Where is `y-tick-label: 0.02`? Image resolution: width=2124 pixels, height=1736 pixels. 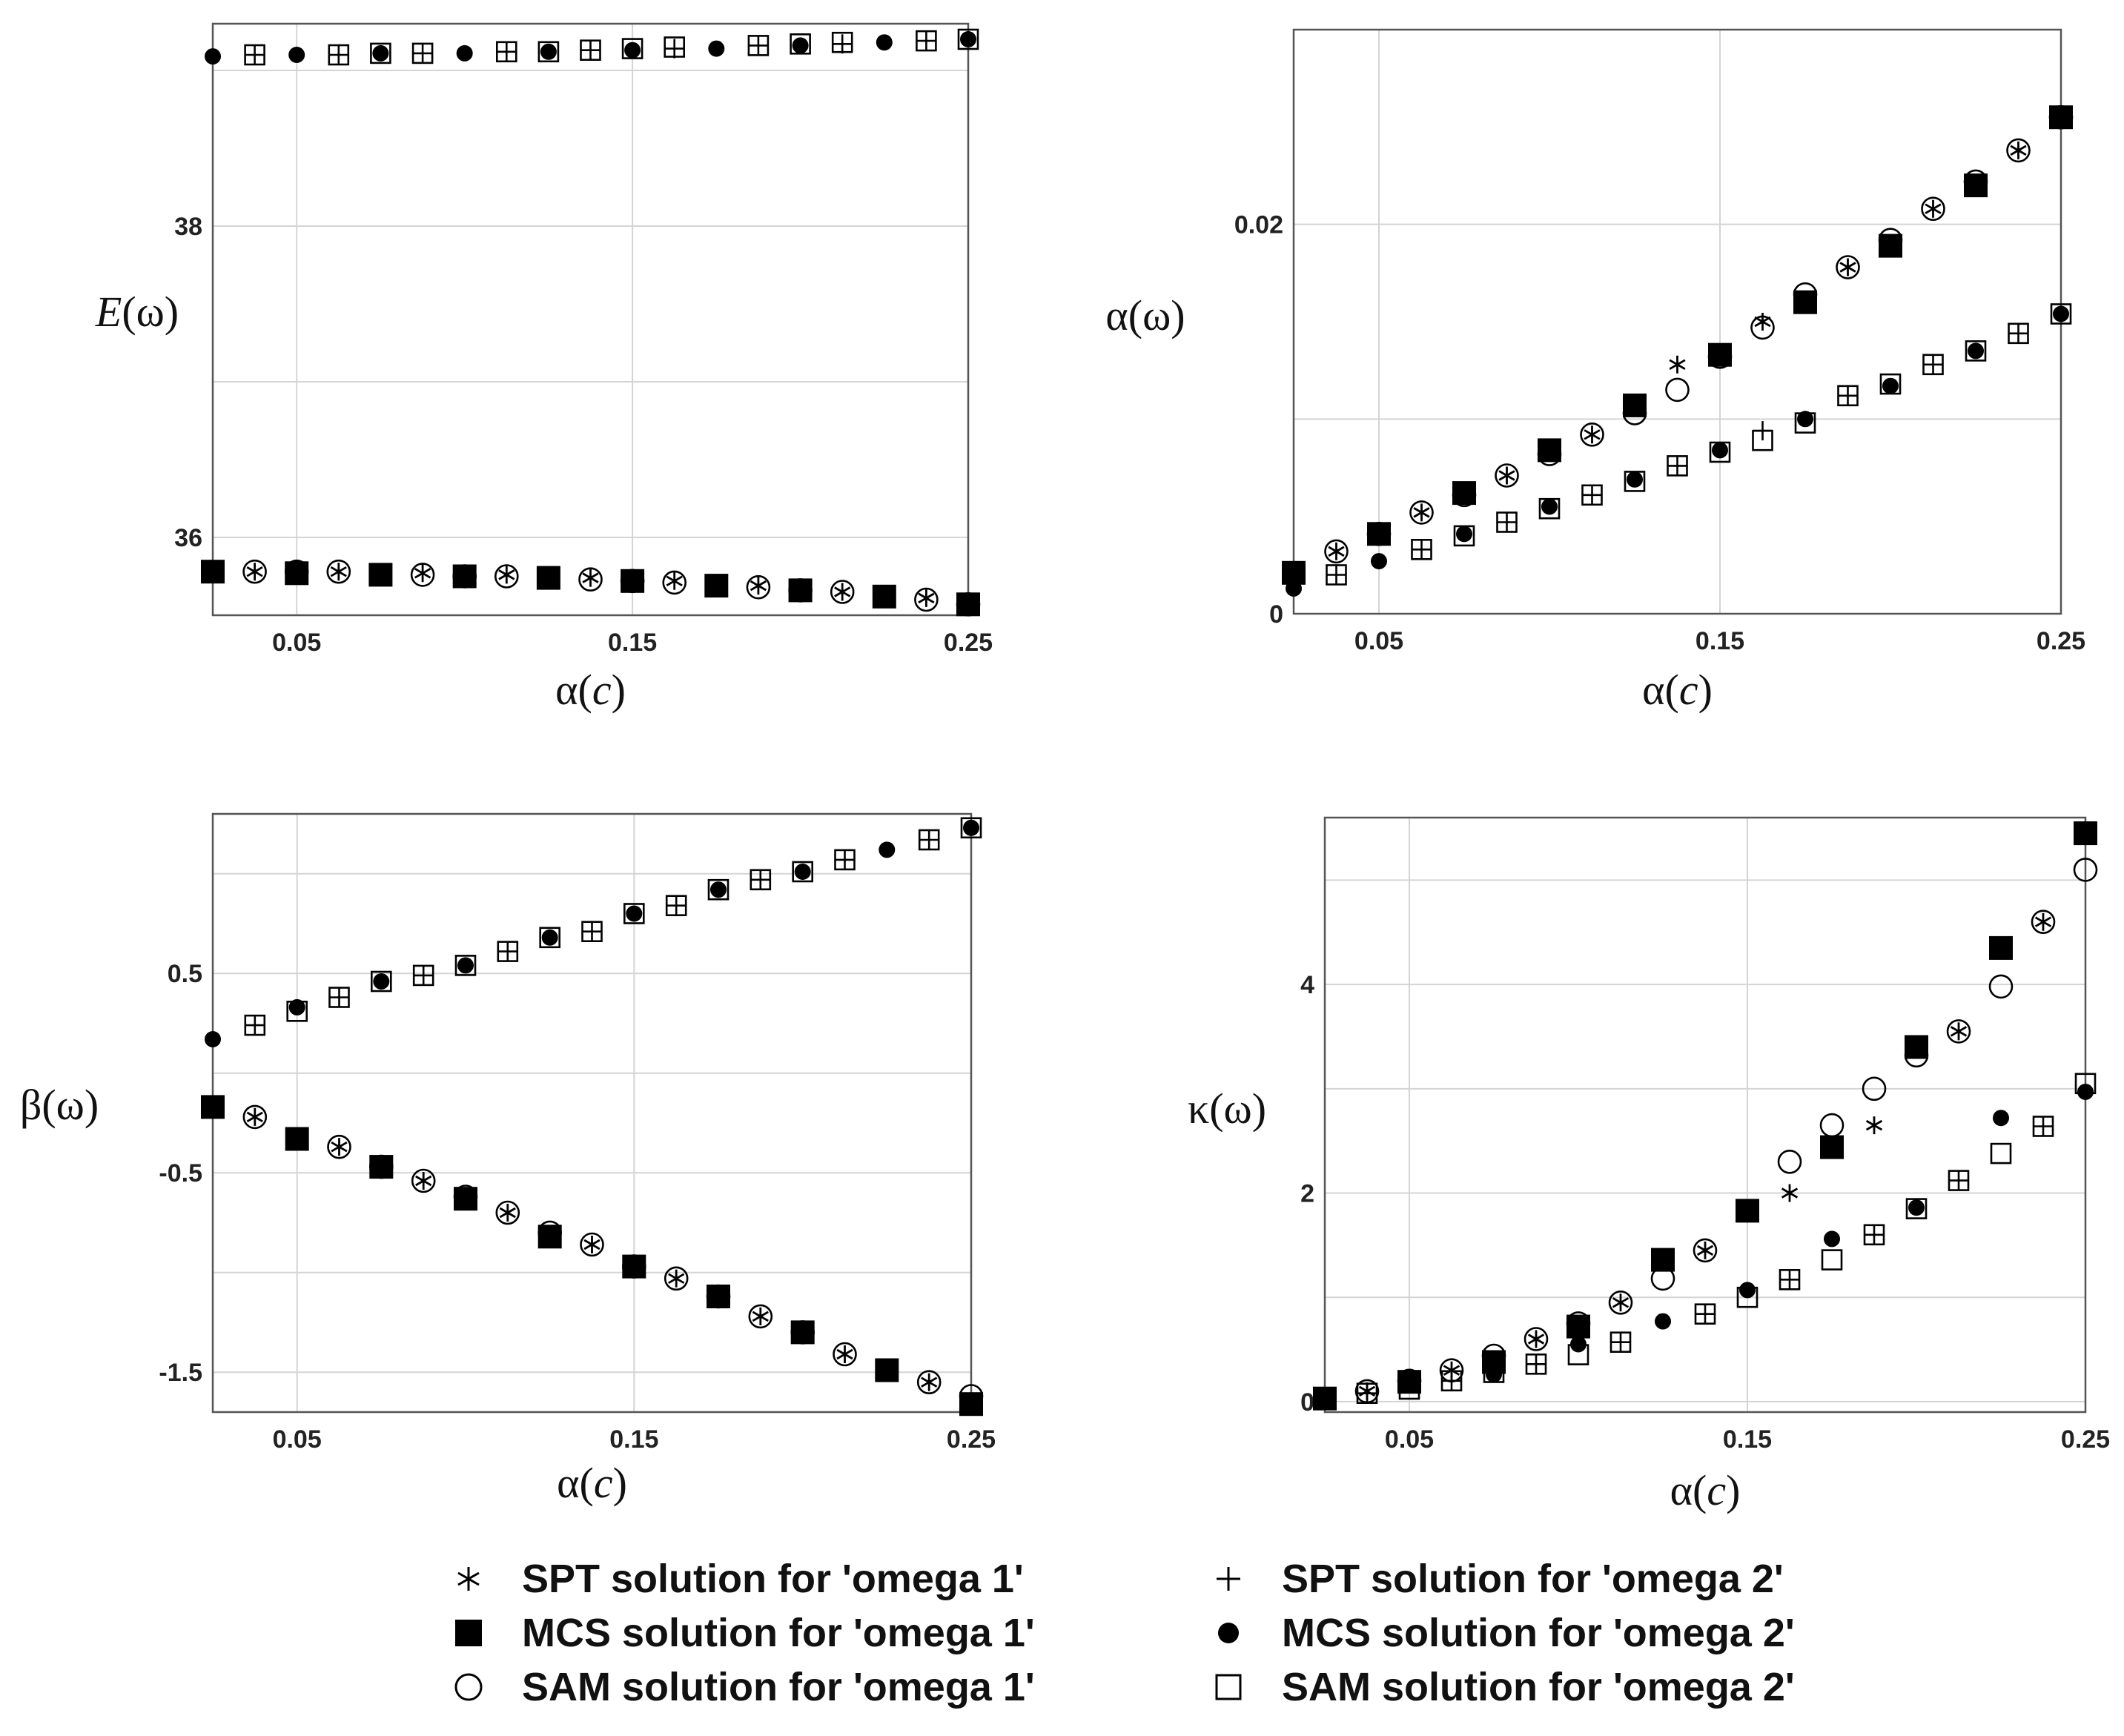 y-tick-label: 0.02 is located at coordinates (1258, 225).